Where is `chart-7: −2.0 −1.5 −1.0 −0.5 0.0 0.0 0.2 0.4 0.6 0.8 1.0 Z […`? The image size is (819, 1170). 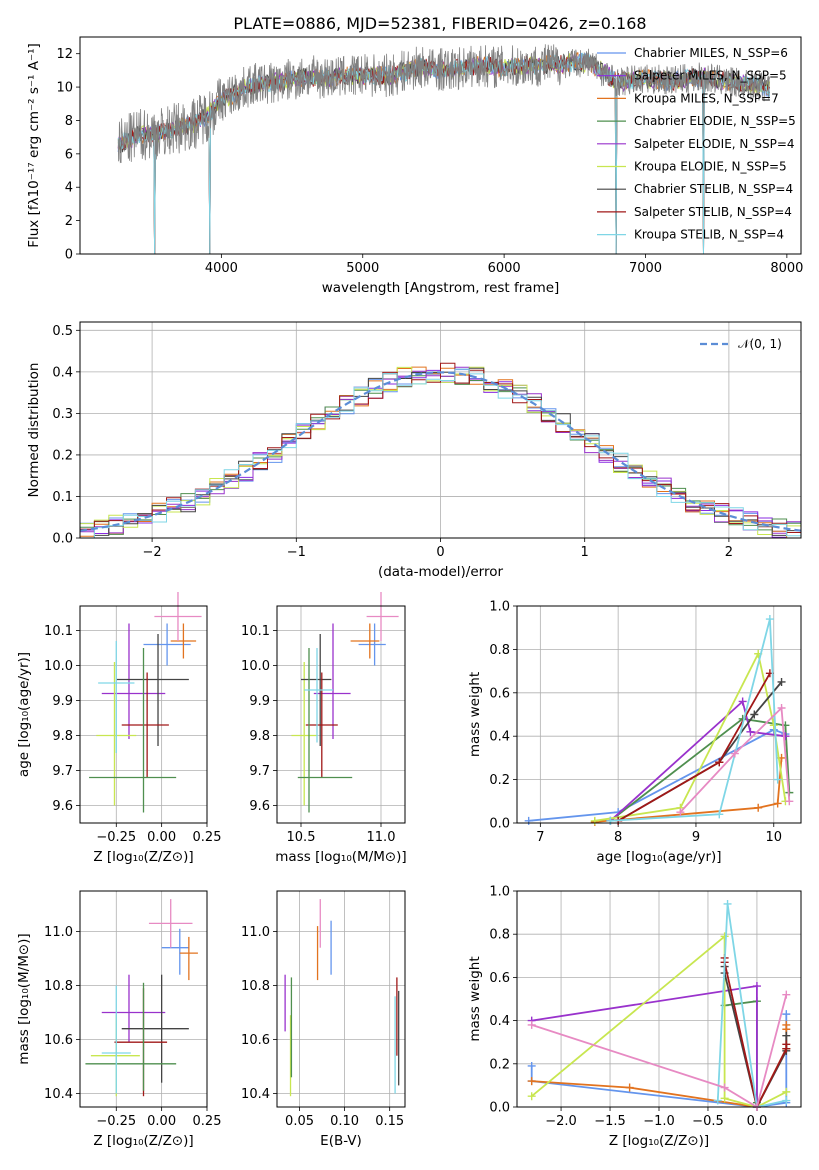 chart-7: −2.0 −1.5 −1.0 −0.5 0.0 0.0 0.2 0.4 0.6 0.8 1.0 Z [… is located at coordinates (634, 1017).